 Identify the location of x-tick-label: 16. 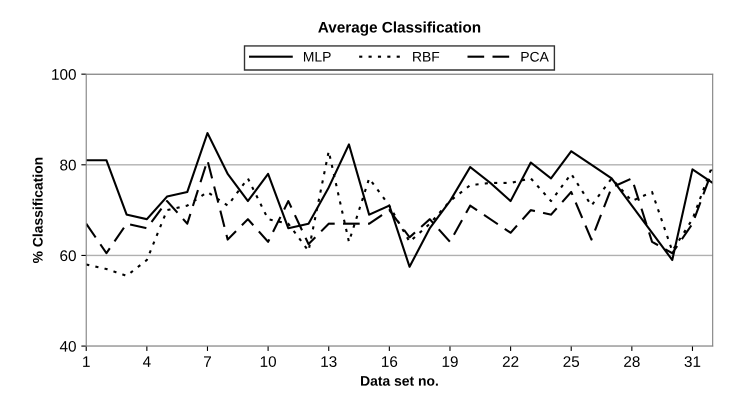
(390, 362).